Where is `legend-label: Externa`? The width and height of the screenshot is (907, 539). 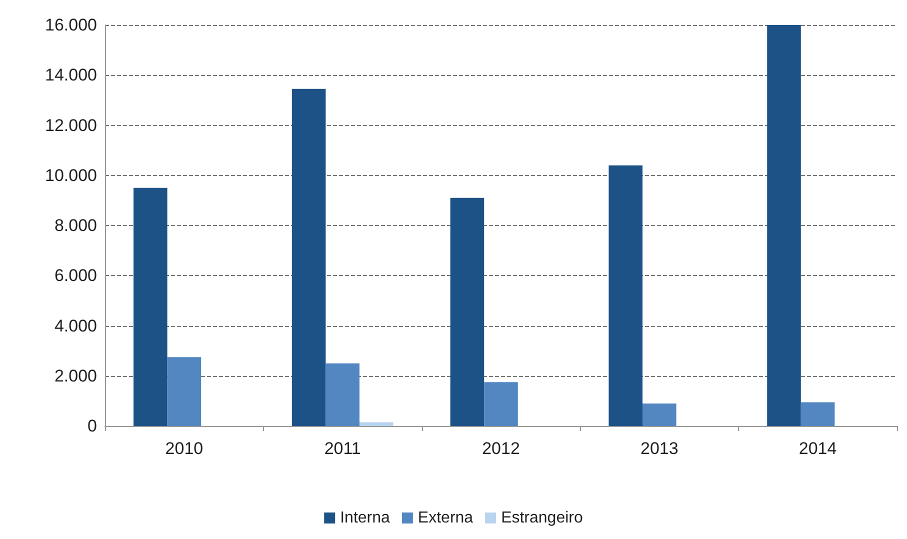 legend-label: Externa is located at coordinates (446, 518).